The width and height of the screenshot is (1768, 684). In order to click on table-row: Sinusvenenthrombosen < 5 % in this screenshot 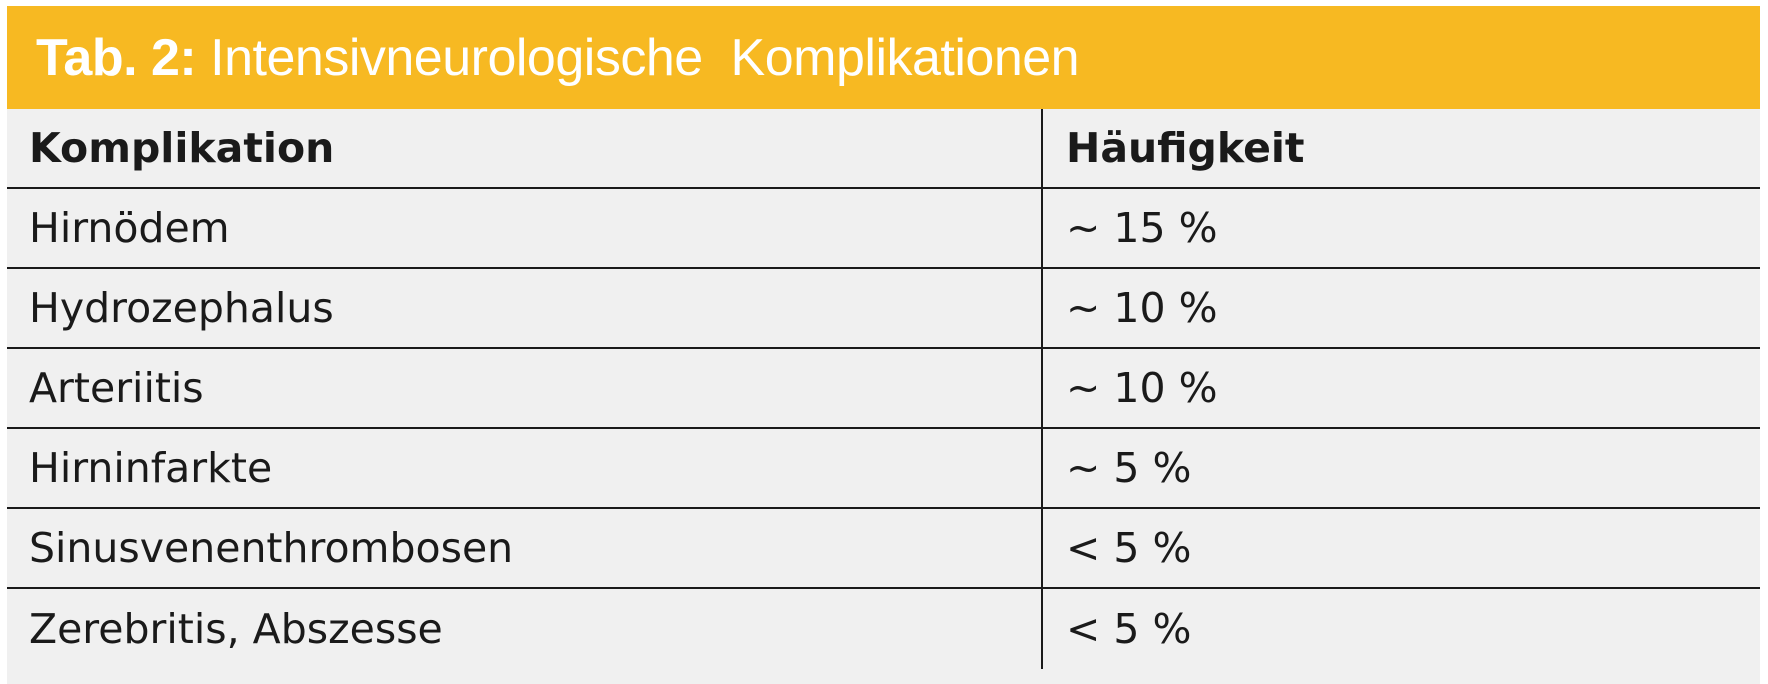, I will do `click(883, 549)`.